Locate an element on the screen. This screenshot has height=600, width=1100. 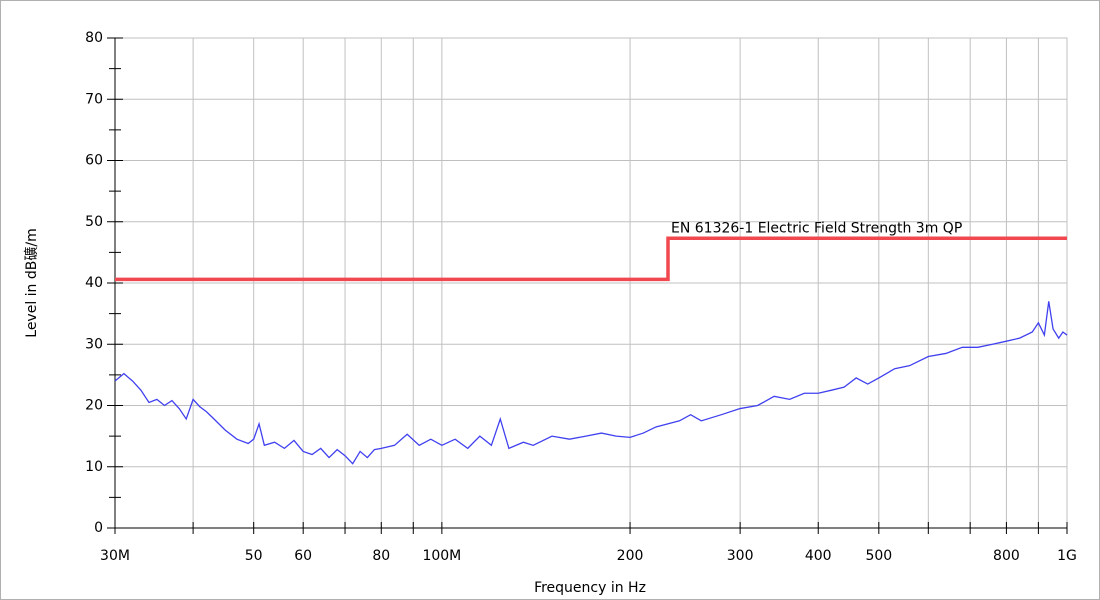
x-tick-label: 30M is located at coordinates (115, 556).